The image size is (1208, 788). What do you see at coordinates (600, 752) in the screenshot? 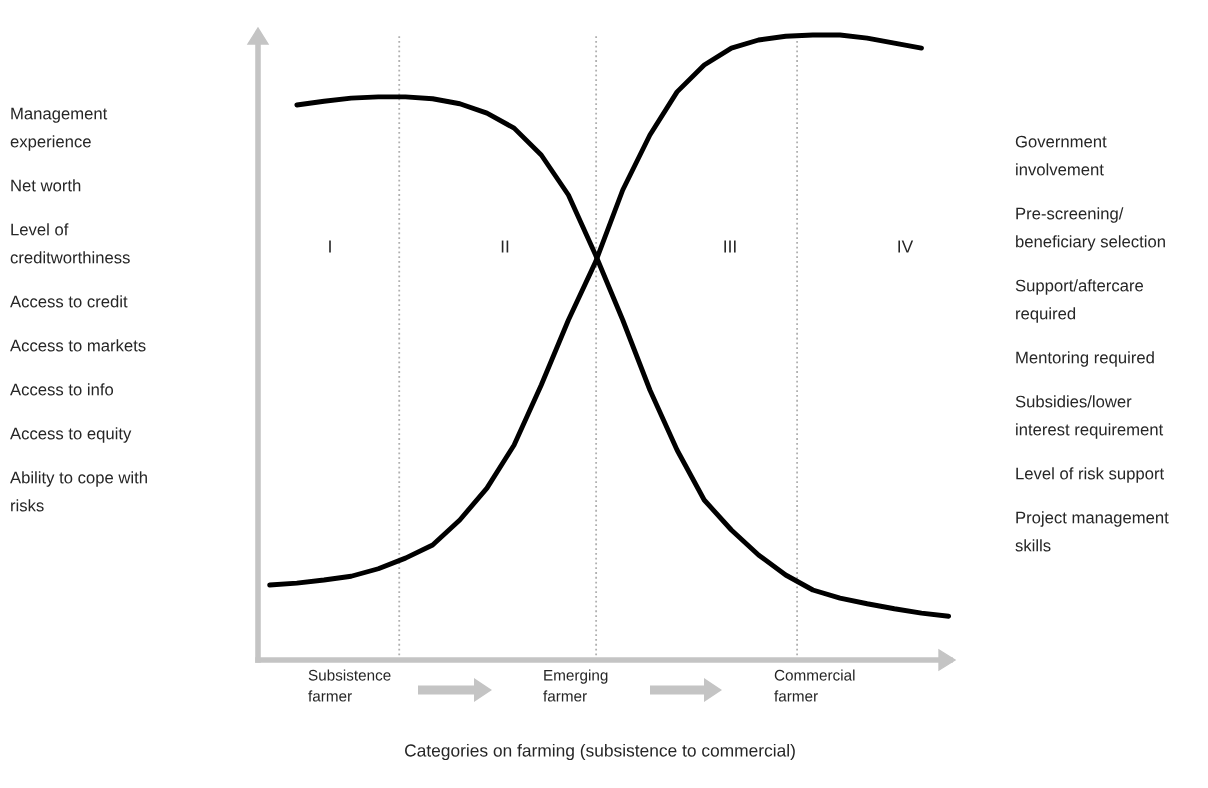
I see `x-axis-title: Categories on farming (subsistence to commercial)` at bounding box center [600, 752].